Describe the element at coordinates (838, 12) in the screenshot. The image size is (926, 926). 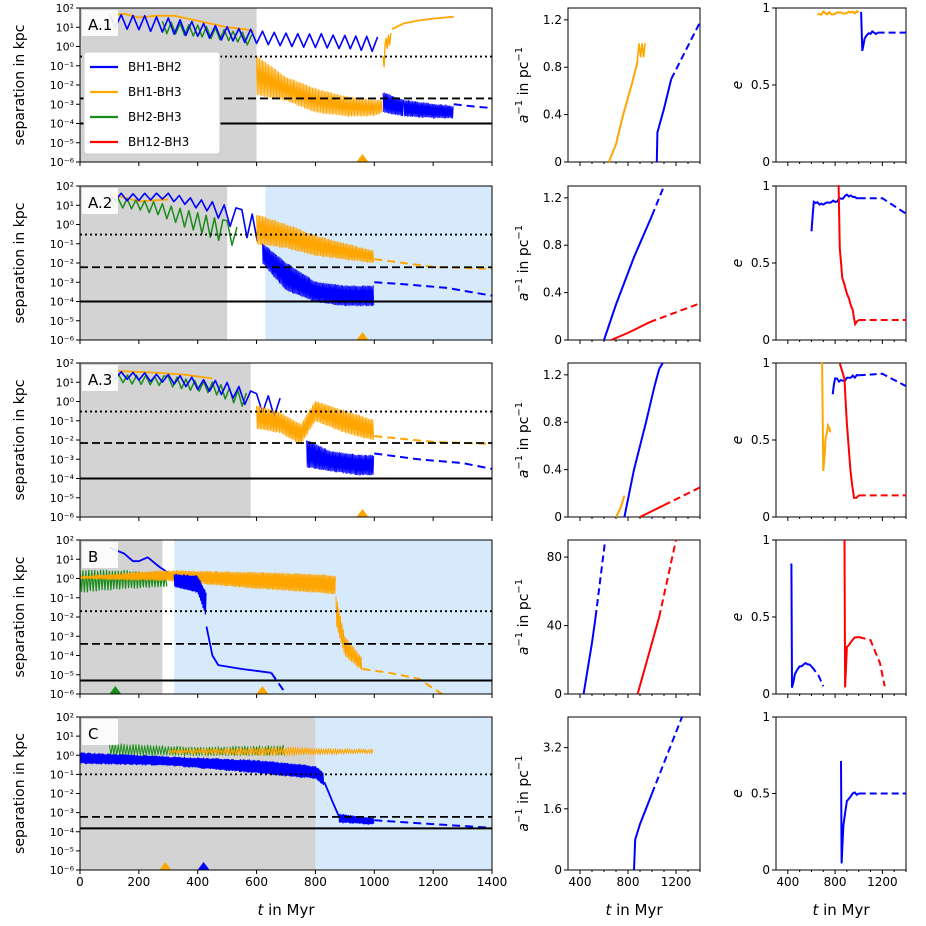
I see `ecc-bh1-bh3-line` at that location.